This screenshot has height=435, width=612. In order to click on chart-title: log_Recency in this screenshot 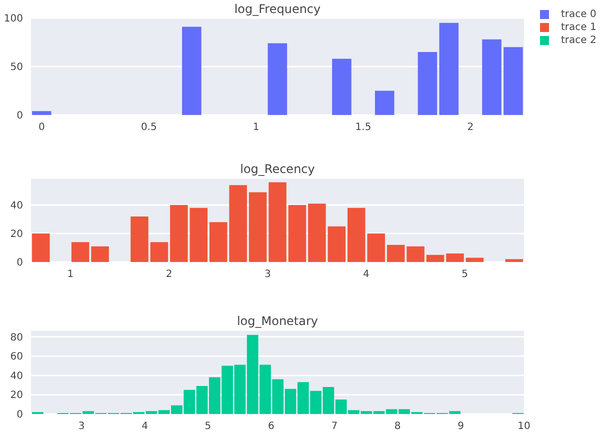, I will do `click(277, 169)`.